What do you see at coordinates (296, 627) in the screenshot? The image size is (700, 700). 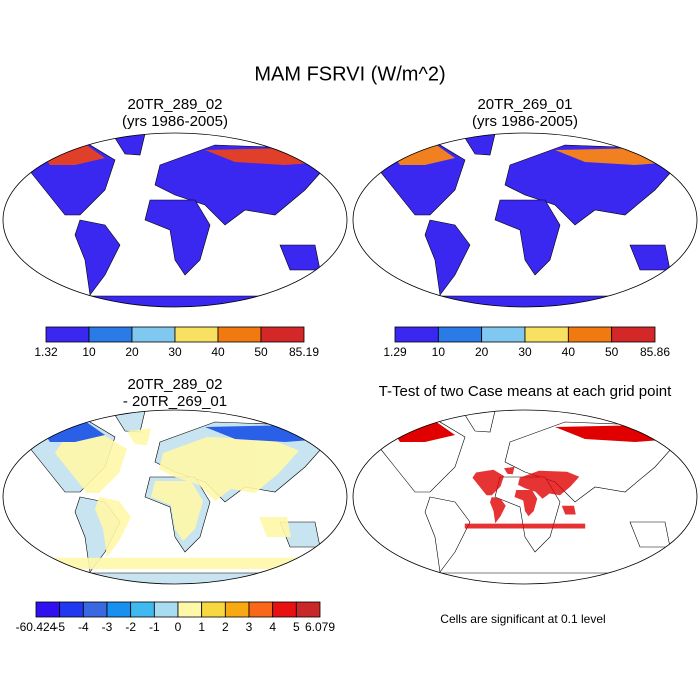 I see `colorbar-label: 5` at bounding box center [296, 627].